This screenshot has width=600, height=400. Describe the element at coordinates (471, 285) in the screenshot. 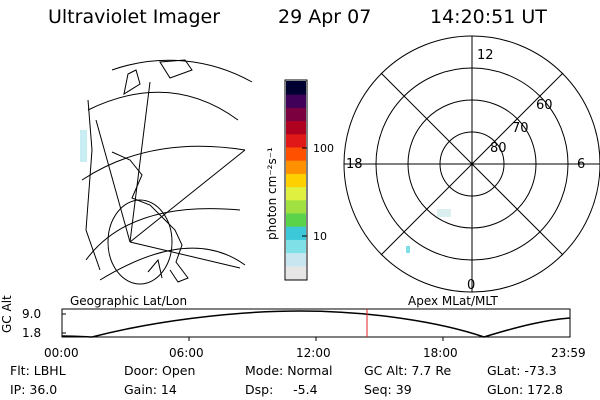

I see `mlt-label-0: 0` at that location.